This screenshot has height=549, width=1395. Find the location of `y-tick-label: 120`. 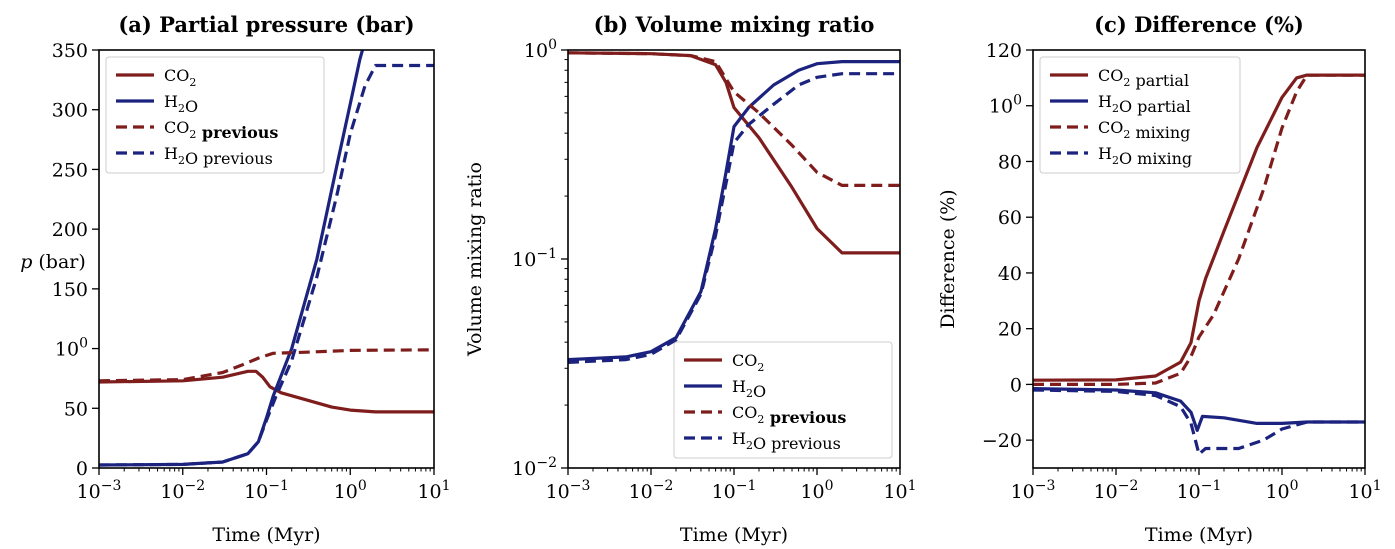

y-tick-label: 120 is located at coordinates (1004, 51).